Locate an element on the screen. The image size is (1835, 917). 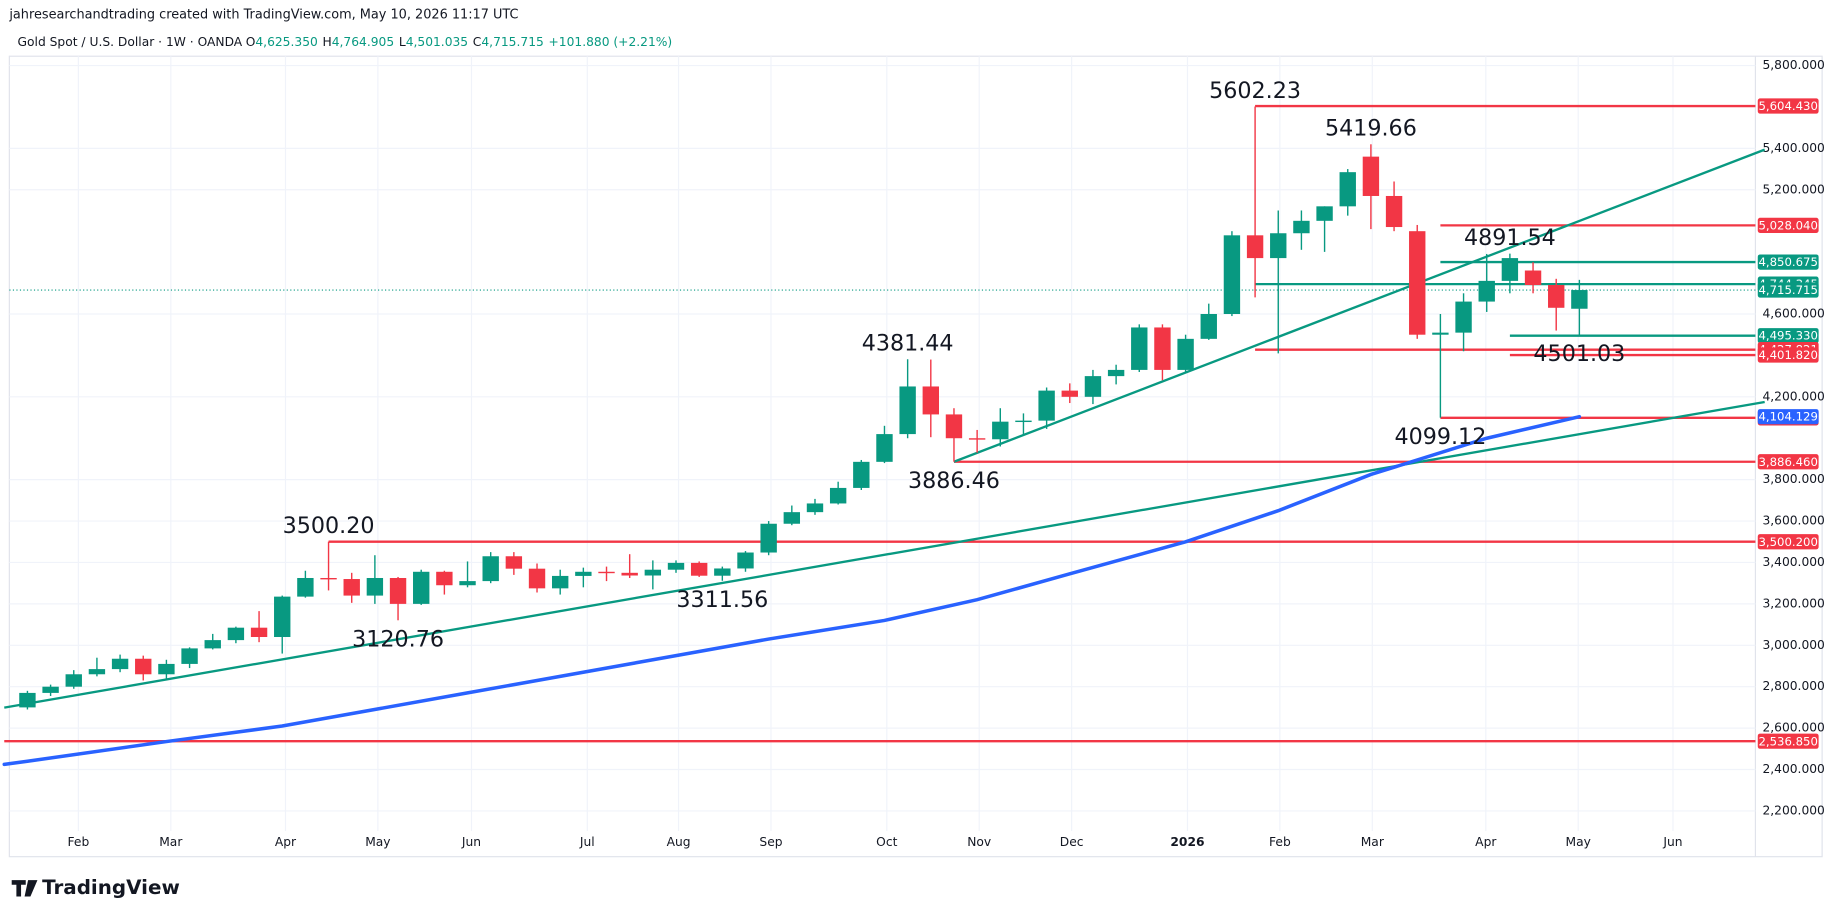
y-tick-label: 5,200.000 is located at coordinates (1793, 189).